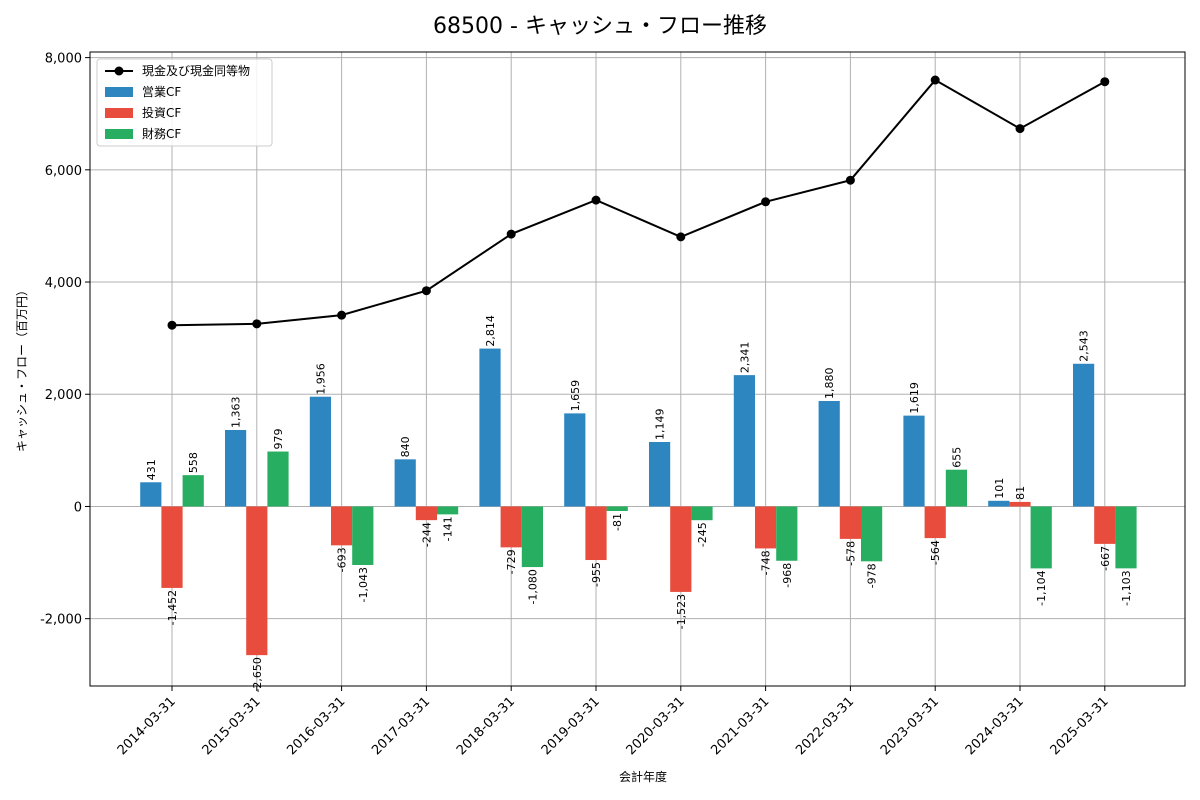 The width and height of the screenshot is (1200, 800). What do you see at coordinates (63, 283) in the screenshot?
I see `y-tick-label: 4,000` at bounding box center [63, 283].